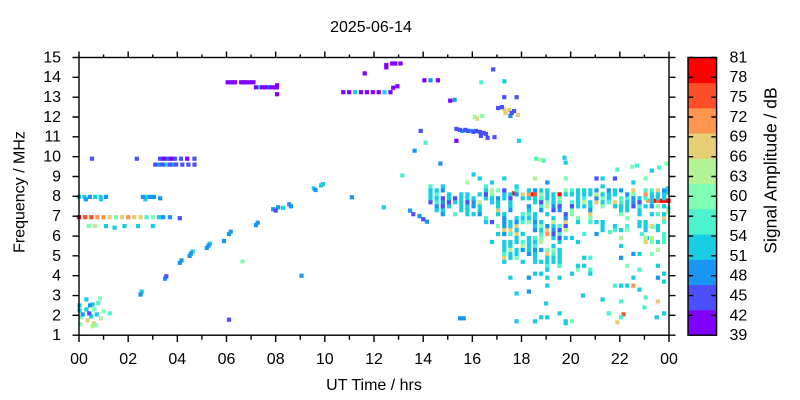 The width and height of the screenshot is (800, 400). Describe the element at coordinates (739, 117) in the screenshot. I see `svg-text: 72` at that location.